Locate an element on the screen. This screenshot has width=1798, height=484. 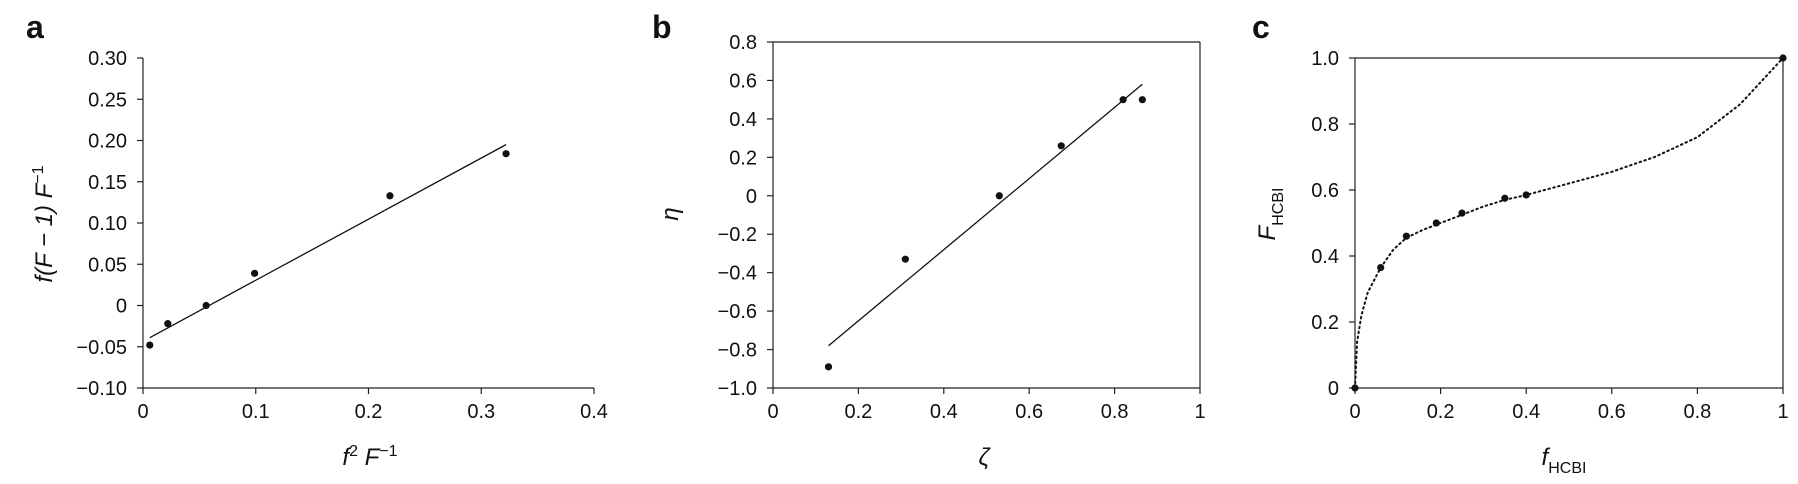
panel-letter-b: b is located at coordinates (662, 27).